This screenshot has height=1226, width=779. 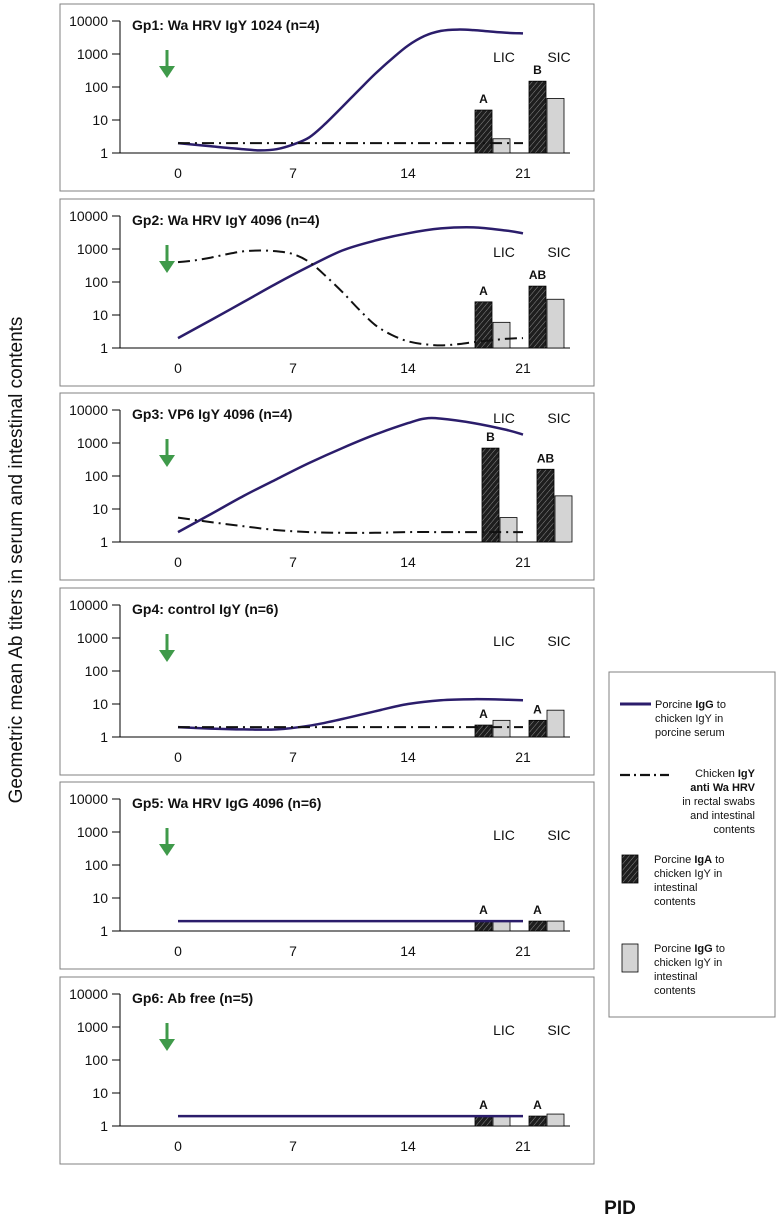 What do you see at coordinates (620, 1208) in the screenshot?
I see `x-axis-label: PID` at bounding box center [620, 1208].